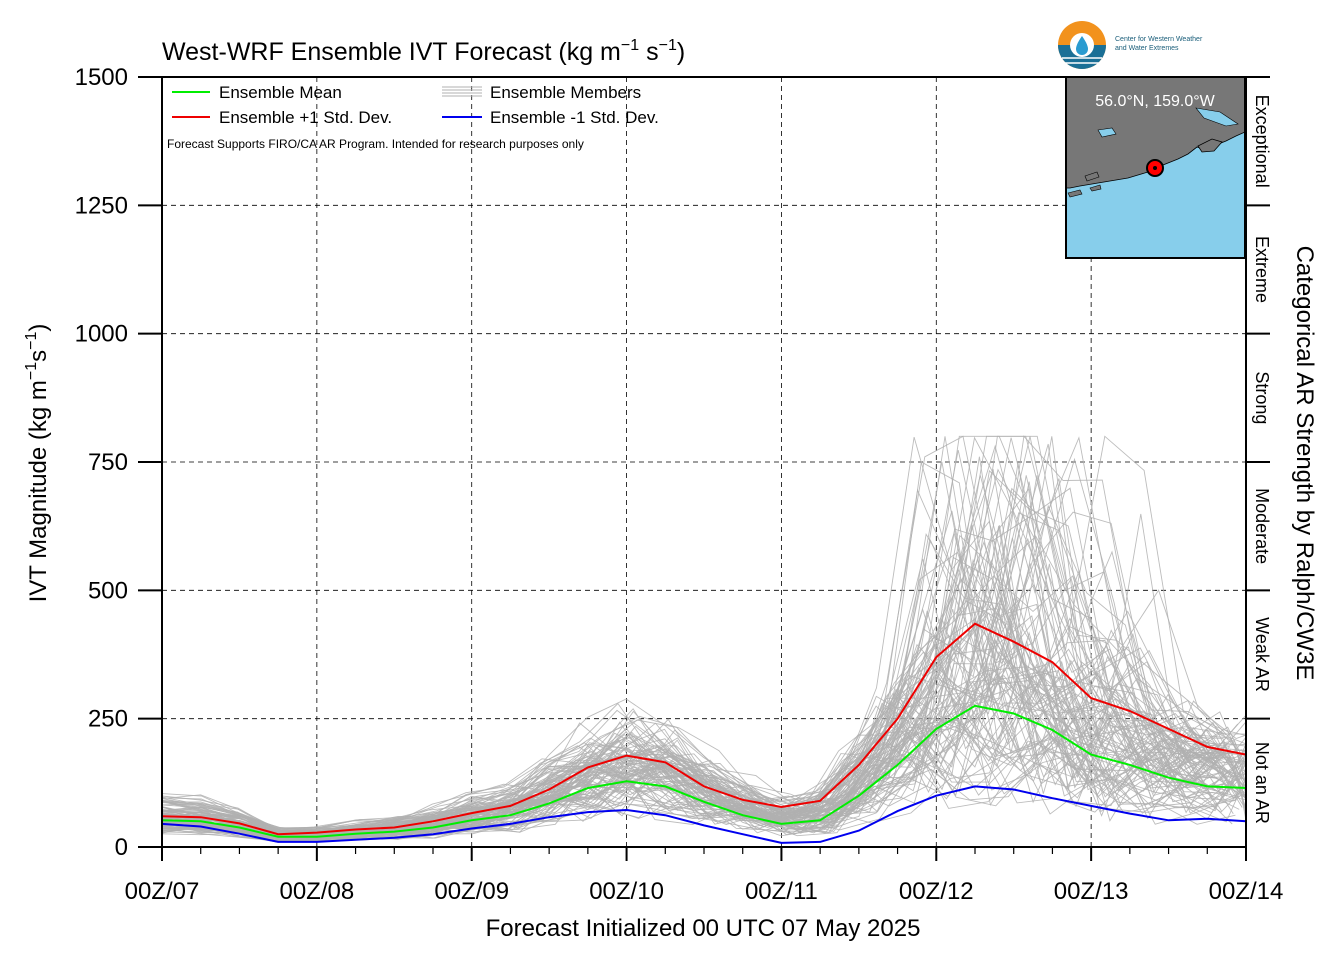 This screenshot has width=1336, height=962. What do you see at coordinates (1246, 891) in the screenshot?
I see `x-tick-label: 00Z/14` at bounding box center [1246, 891].